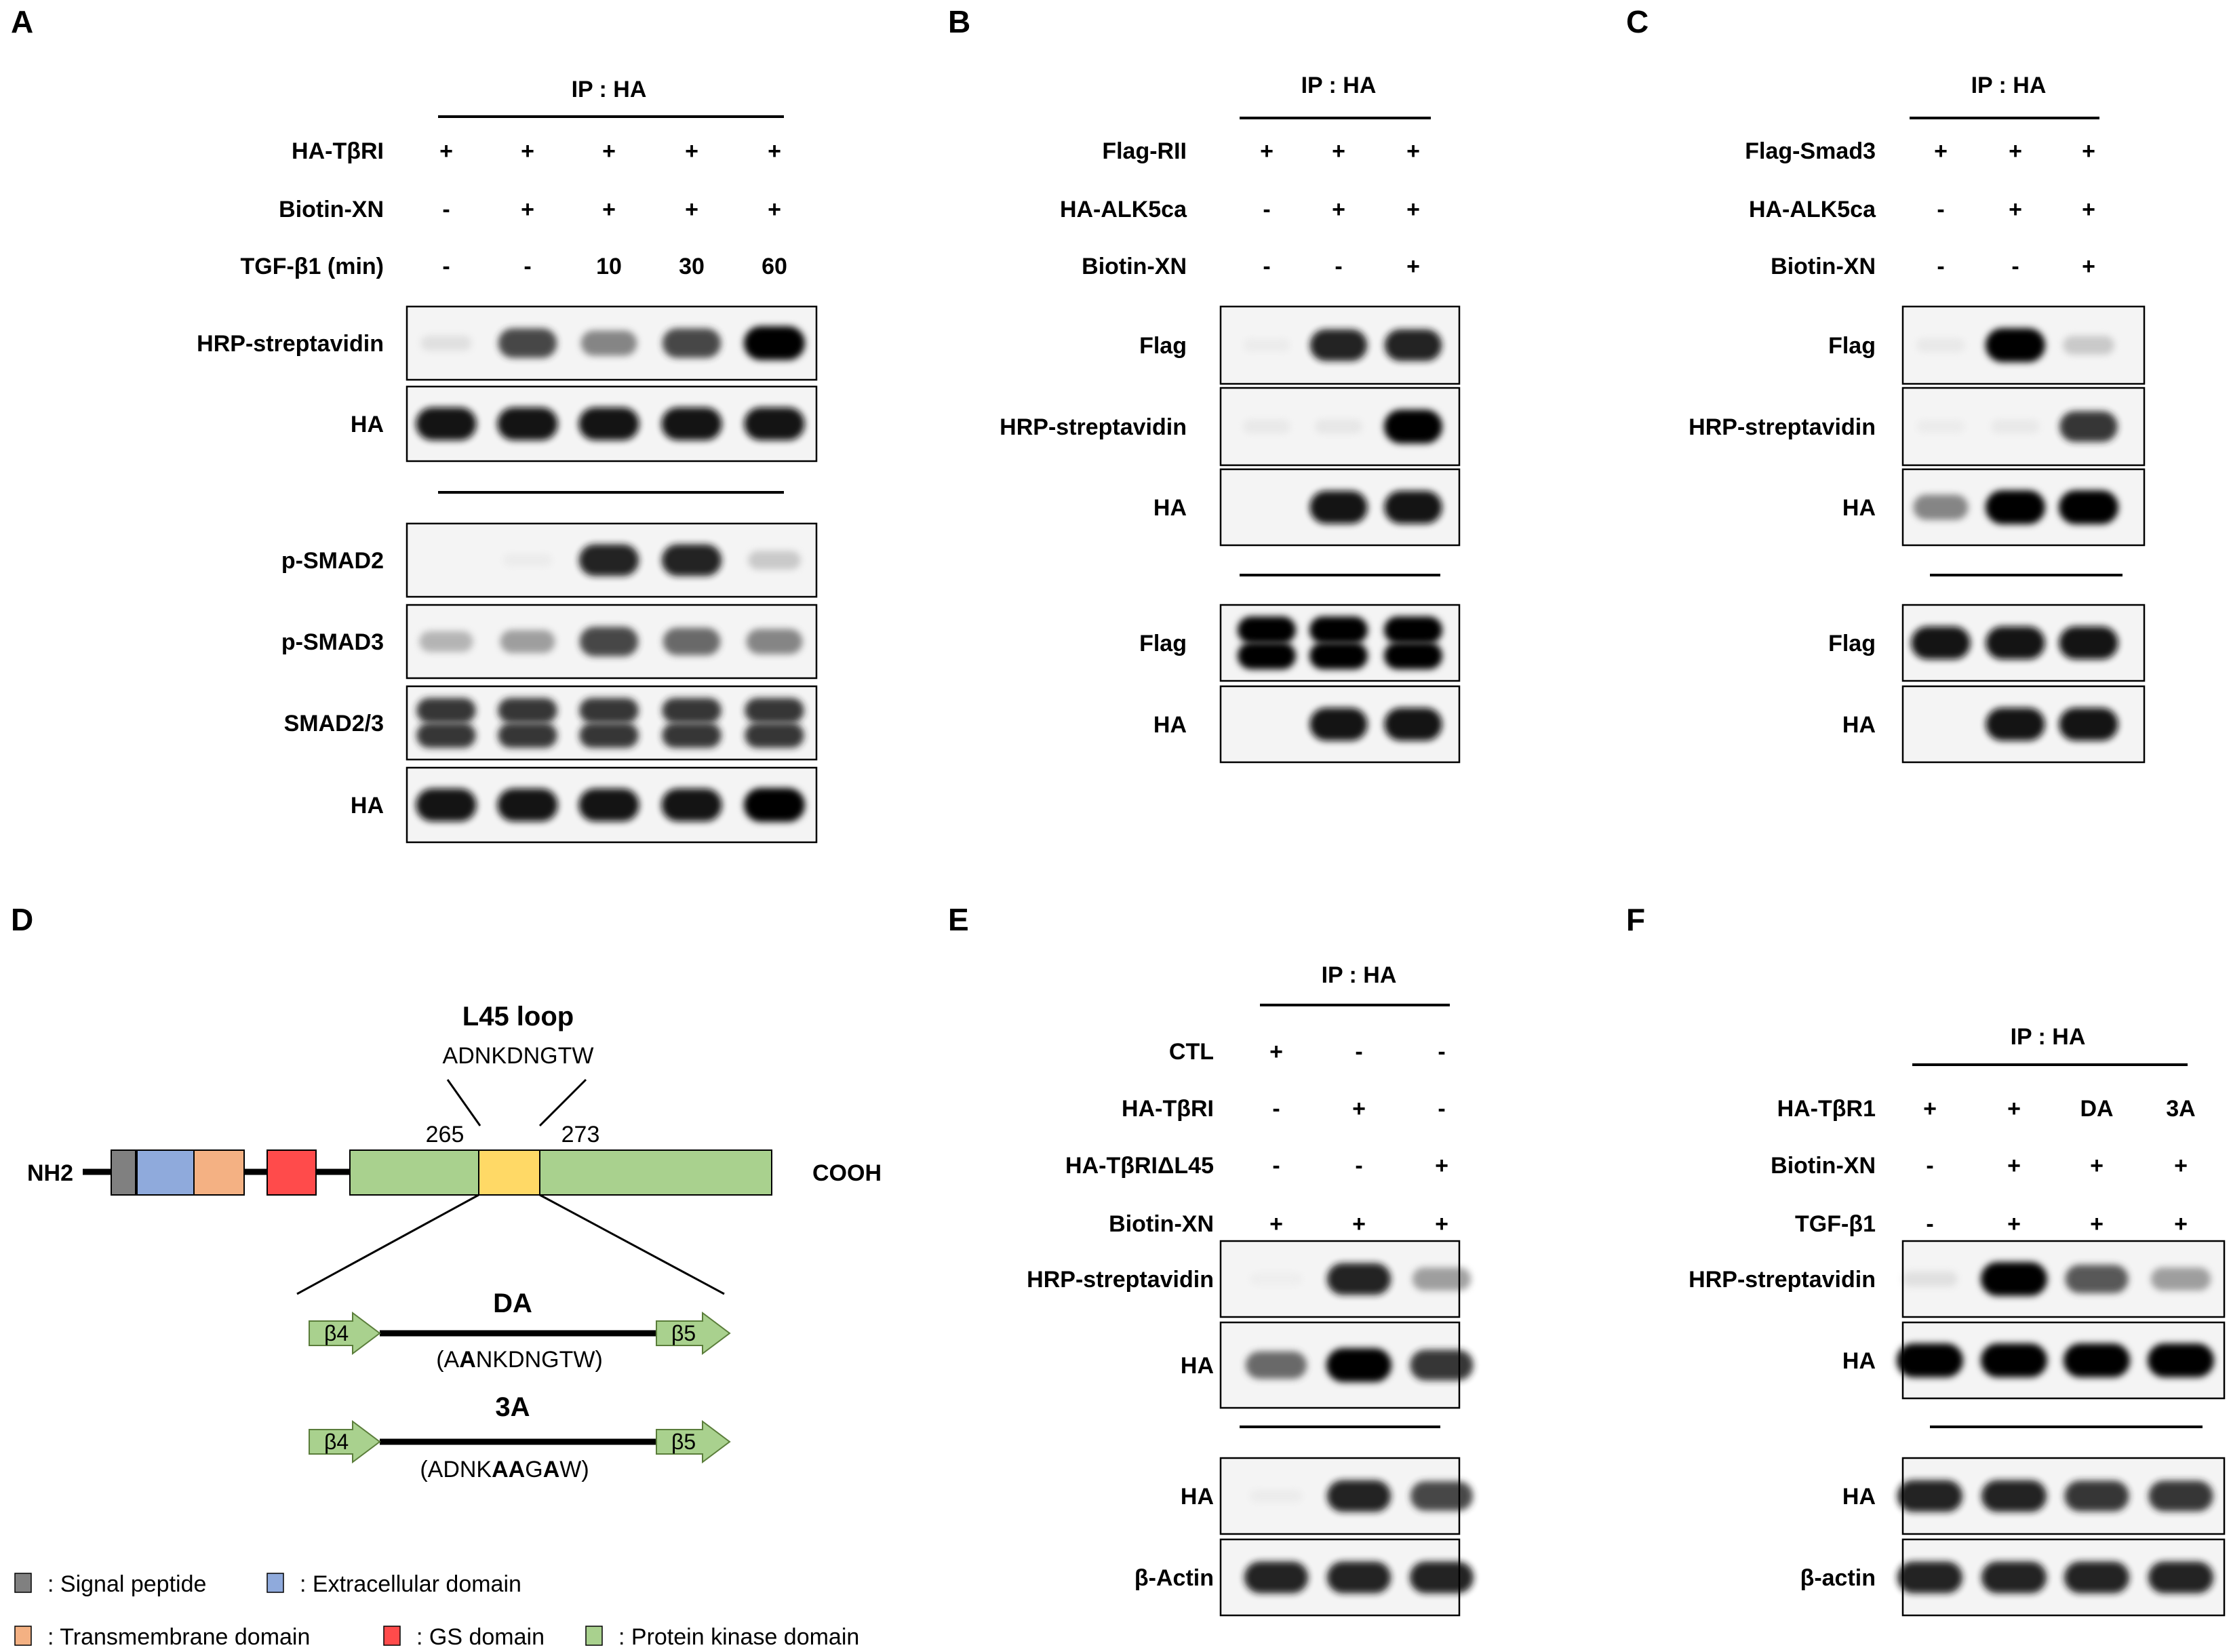  I want to click on kinase-domain-box-right, so click(655, 1172).